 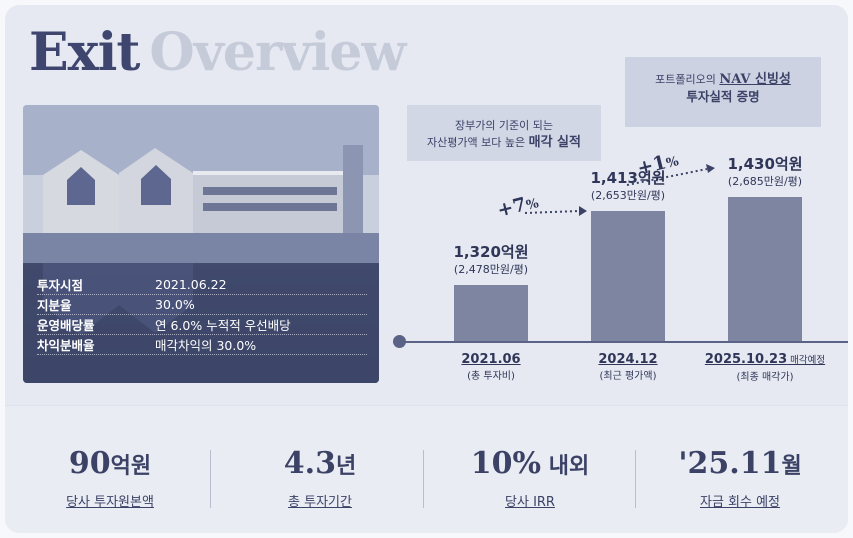 What do you see at coordinates (399, 341) in the screenshot?
I see `axis-dot-icon` at bounding box center [399, 341].